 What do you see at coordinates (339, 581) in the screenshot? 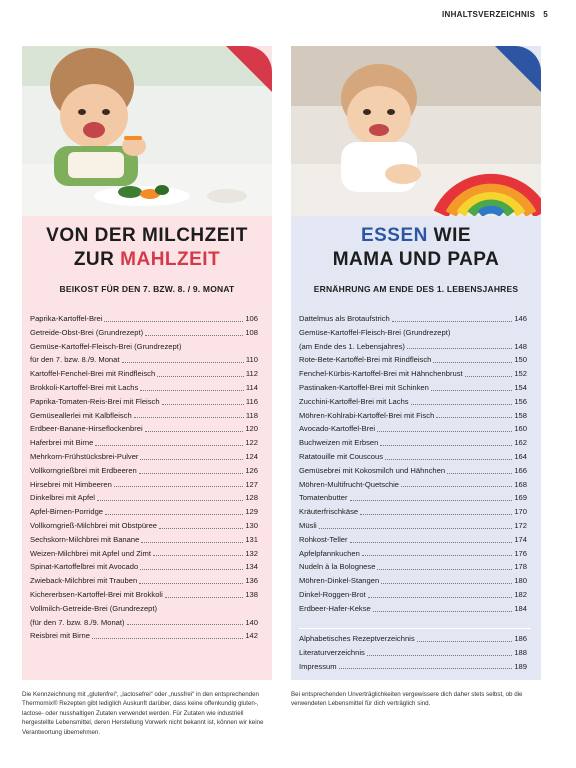
I see `toc-entry-title: Möhren-Dinkel-Stangen` at bounding box center [339, 581].